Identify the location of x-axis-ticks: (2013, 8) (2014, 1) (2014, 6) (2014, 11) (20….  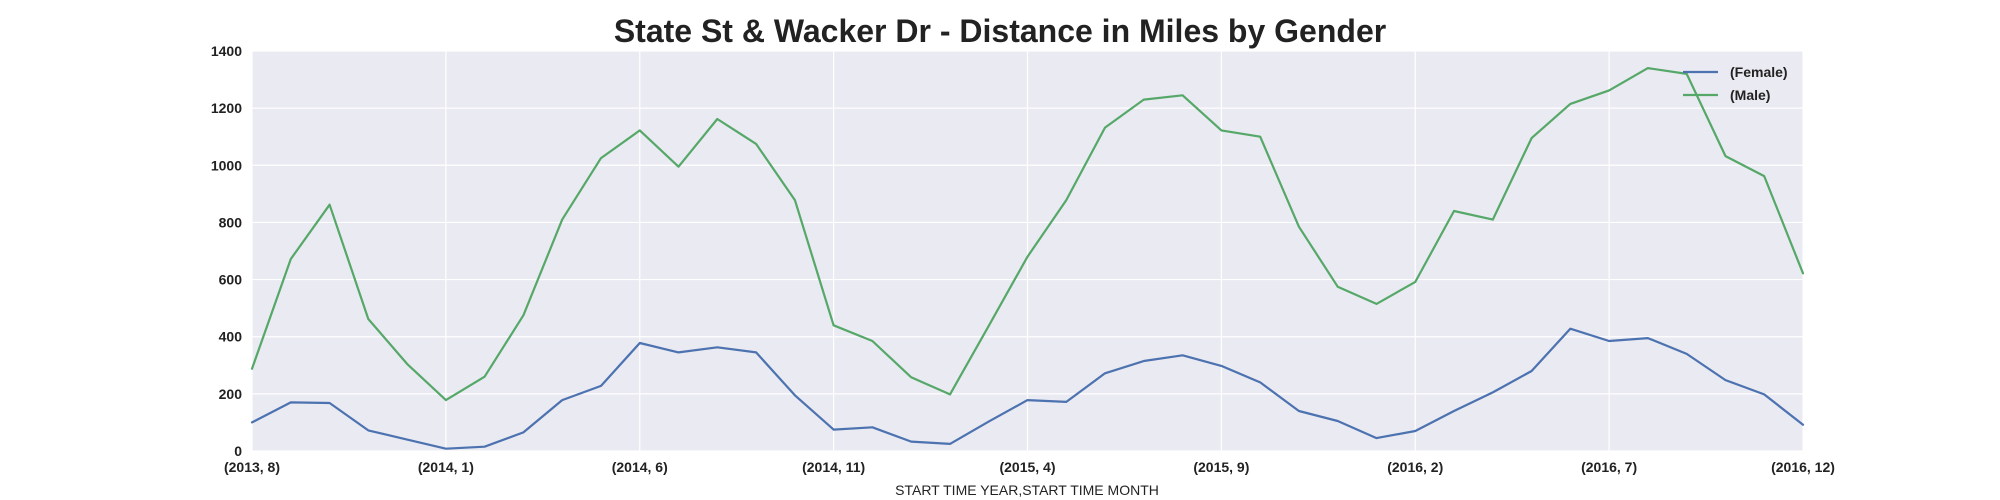
(1029, 467).